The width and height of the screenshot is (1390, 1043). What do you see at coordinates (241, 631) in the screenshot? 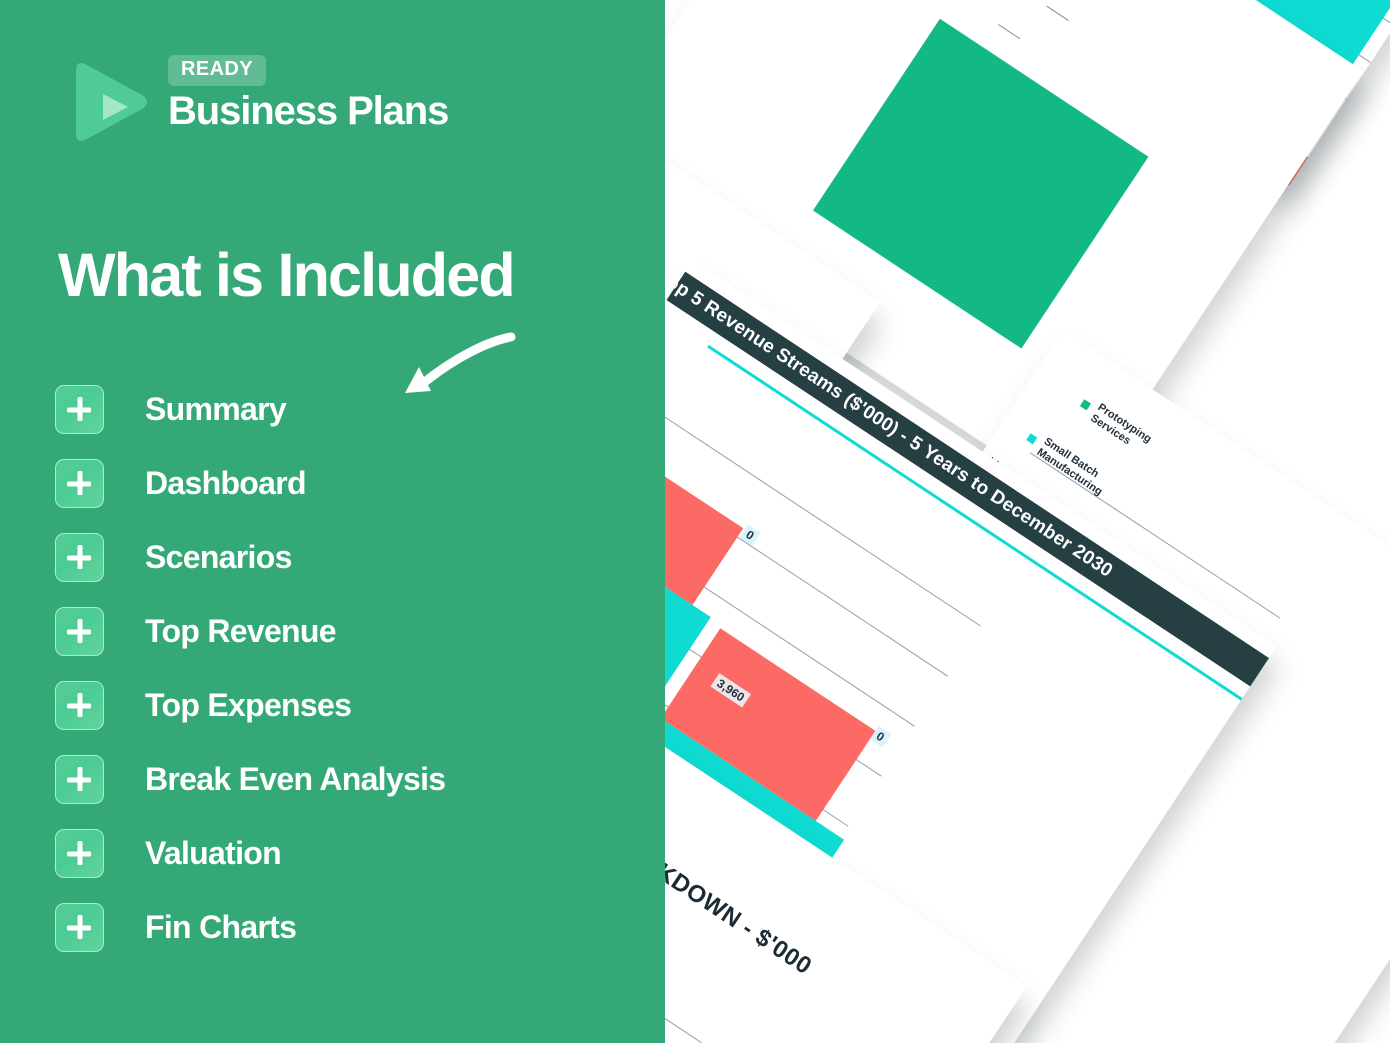
I see `feature-label: Top Revenue` at bounding box center [241, 631].